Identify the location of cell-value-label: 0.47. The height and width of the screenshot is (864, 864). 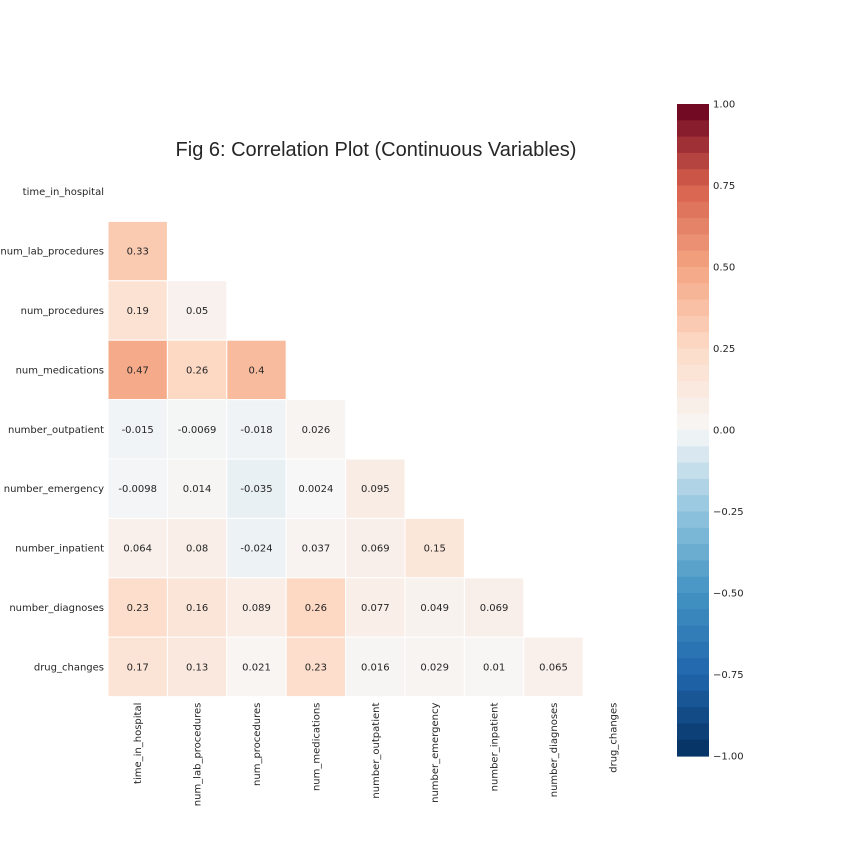
(138, 370).